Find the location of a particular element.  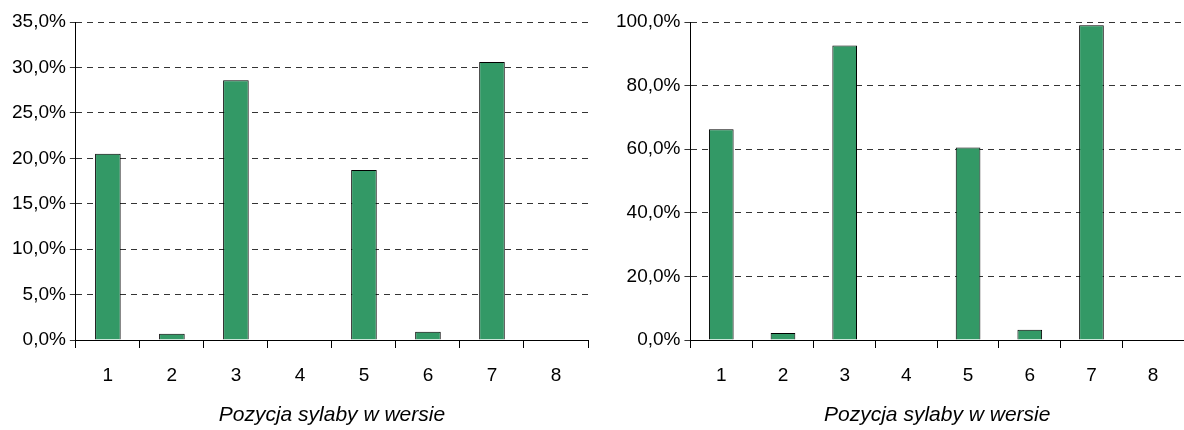

y-tick-label: 15,0% is located at coordinates (39, 202).